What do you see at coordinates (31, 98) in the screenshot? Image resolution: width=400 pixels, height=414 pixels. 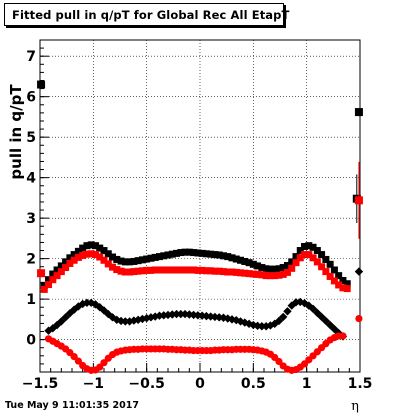 I see `y-tick-label: 6` at bounding box center [31, 98].